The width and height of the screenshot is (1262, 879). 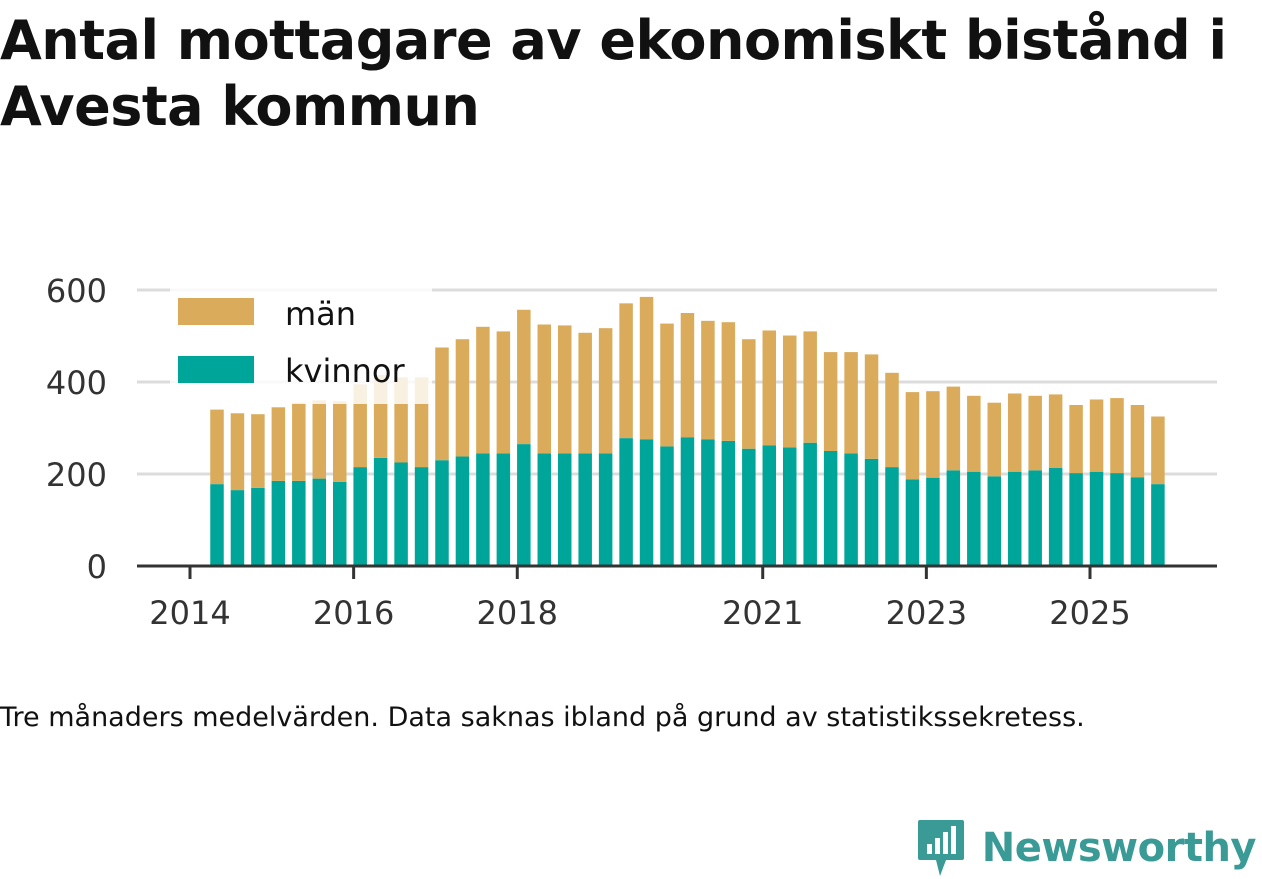 I want to click on bar-man-2025-Q2, so click(x=1117, y=436).